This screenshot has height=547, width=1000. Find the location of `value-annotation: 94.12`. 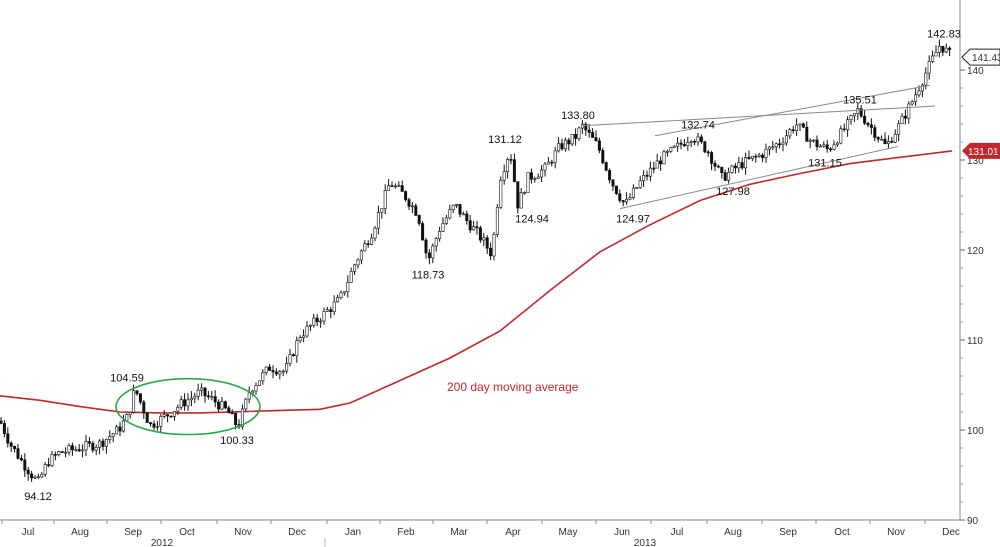

value-annotation: 94.12 is located at coordinates (38, 497).